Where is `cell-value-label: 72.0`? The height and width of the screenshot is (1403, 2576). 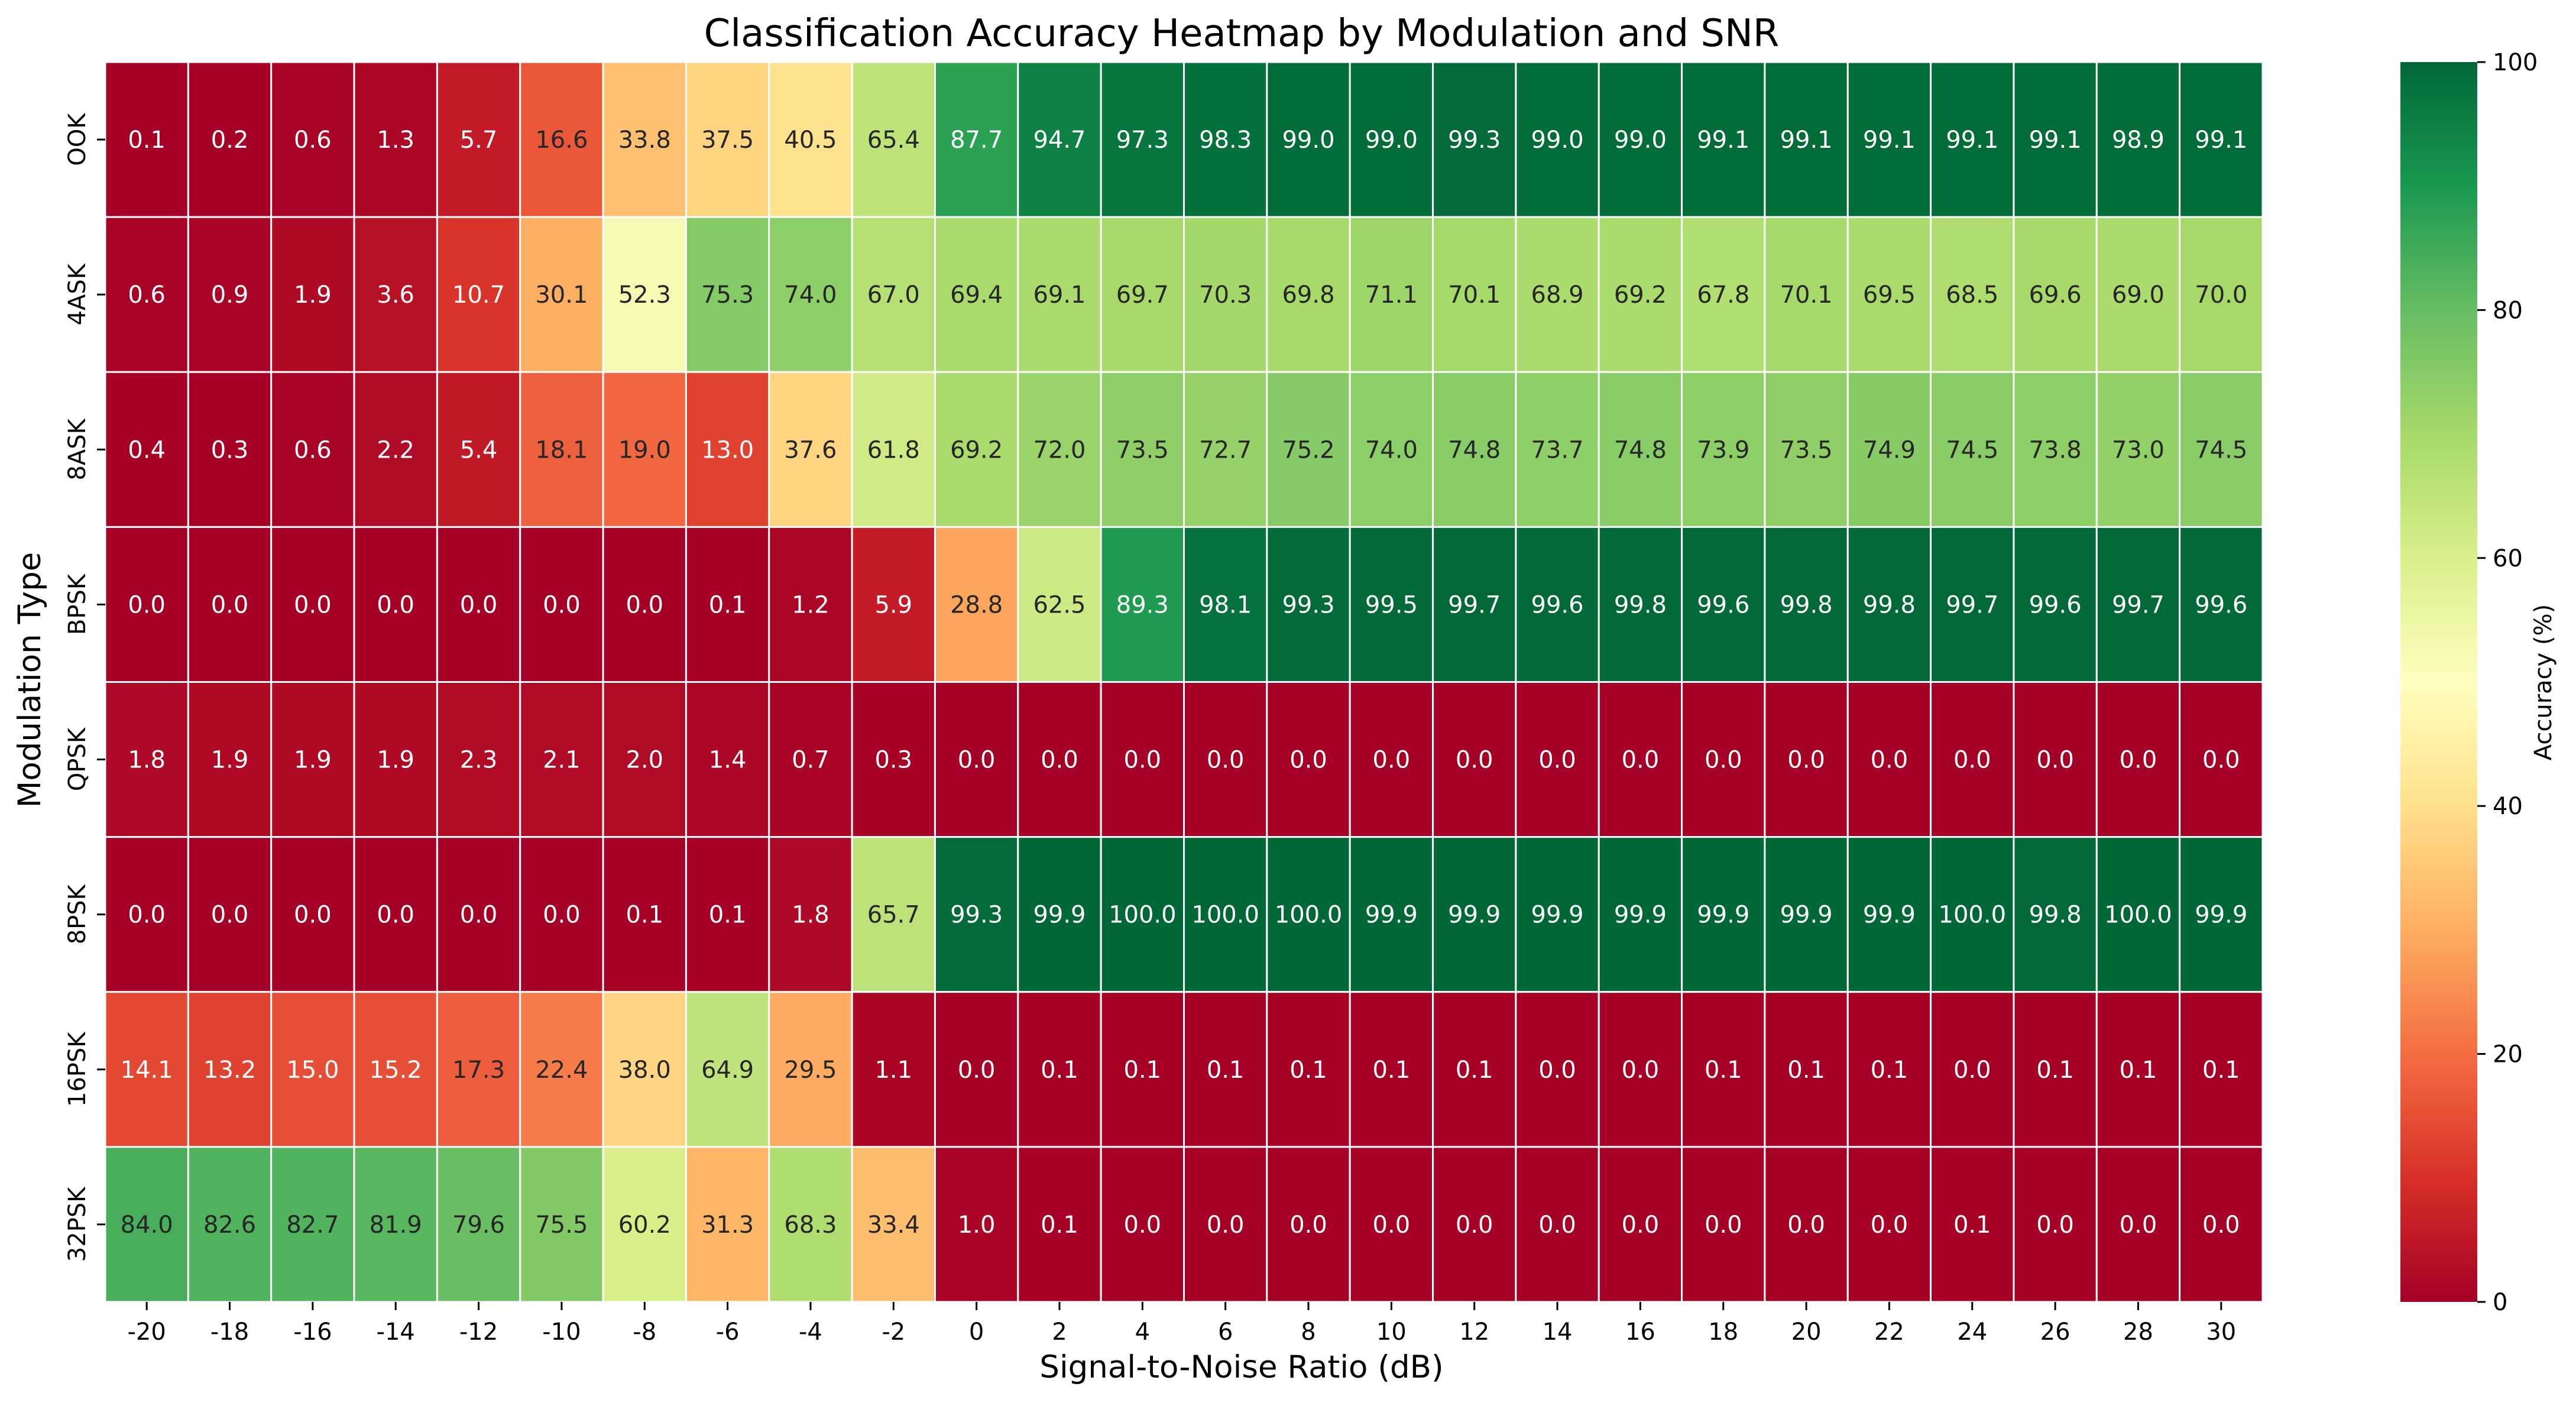 cell-value-label: 72.0 is located at coordinates (1059, 450).